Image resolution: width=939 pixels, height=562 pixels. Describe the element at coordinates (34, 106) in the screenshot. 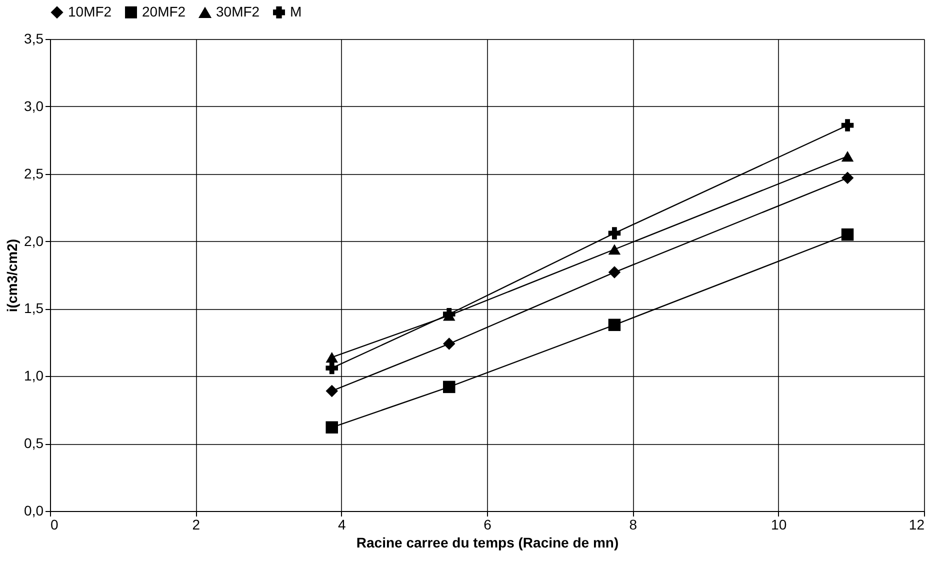

I see `y-tick-label: 3,0` at that location.